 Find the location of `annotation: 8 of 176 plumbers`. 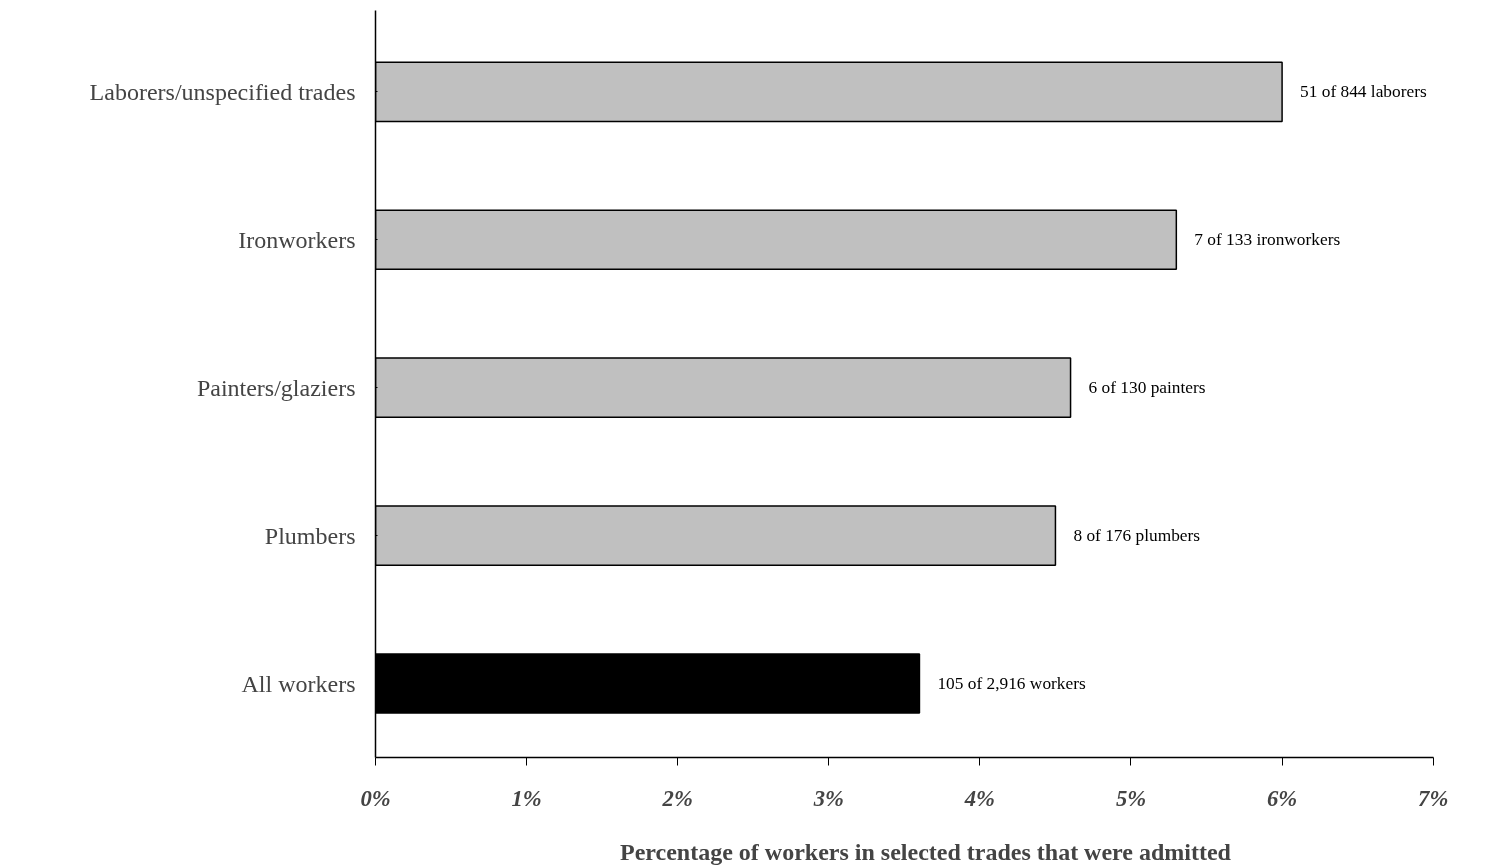

annotation: 8 of 176 plumbers is located at coordinates (1137, 536).